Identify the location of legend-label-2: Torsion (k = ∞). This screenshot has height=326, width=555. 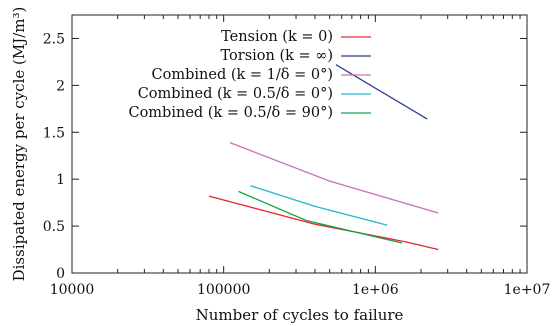
(276, 56).